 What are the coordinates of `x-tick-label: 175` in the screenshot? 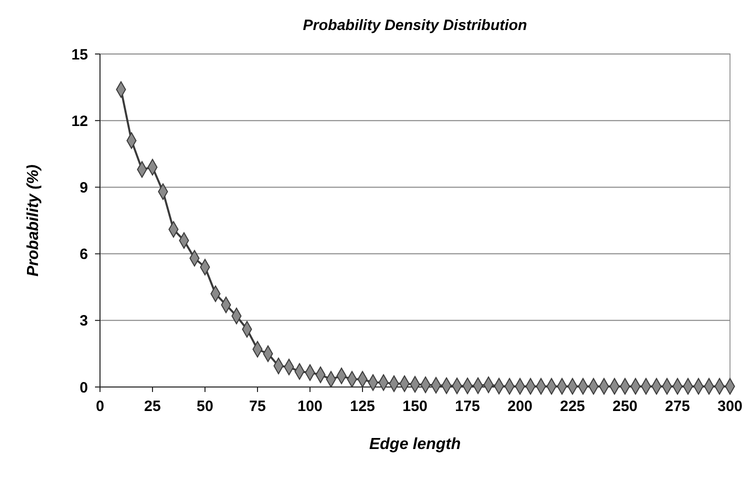 It's located at (467, 406).